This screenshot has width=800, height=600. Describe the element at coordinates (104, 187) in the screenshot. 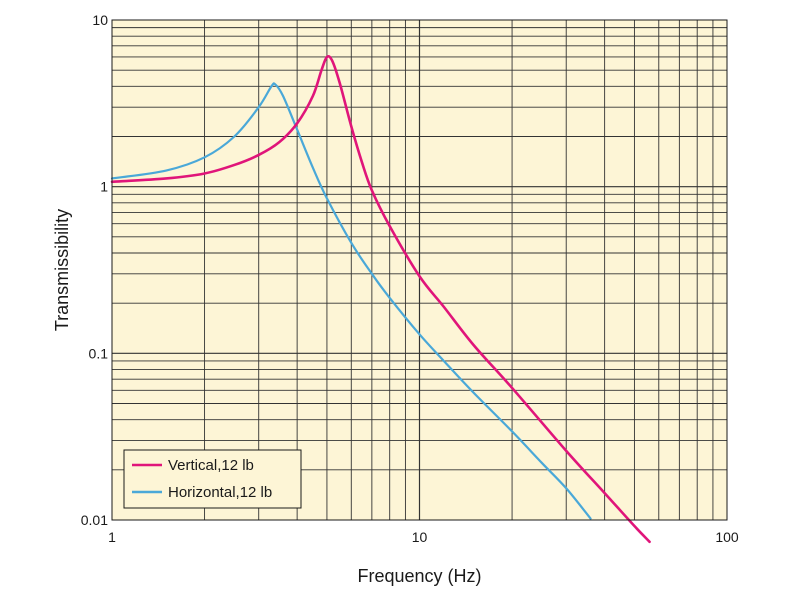

I see `y-tick-label: 1` at that location.